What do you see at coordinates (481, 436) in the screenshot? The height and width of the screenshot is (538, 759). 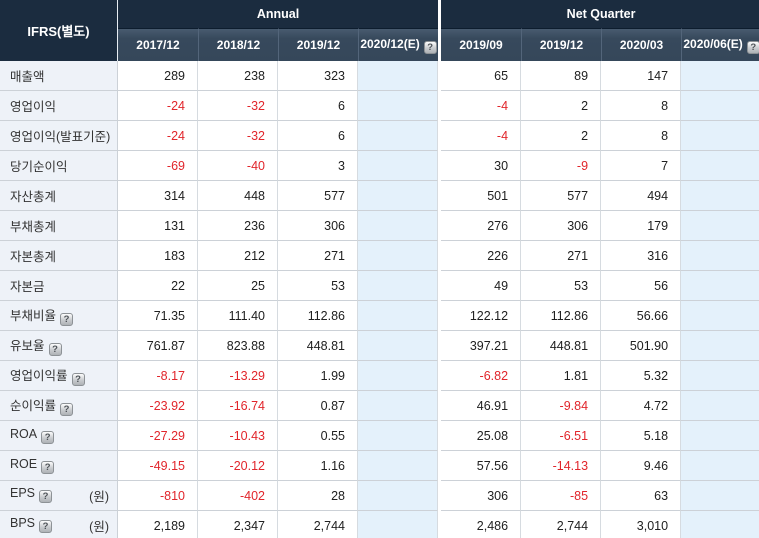 I see `value-cell: 25.08` at bounding box center [481, 436].